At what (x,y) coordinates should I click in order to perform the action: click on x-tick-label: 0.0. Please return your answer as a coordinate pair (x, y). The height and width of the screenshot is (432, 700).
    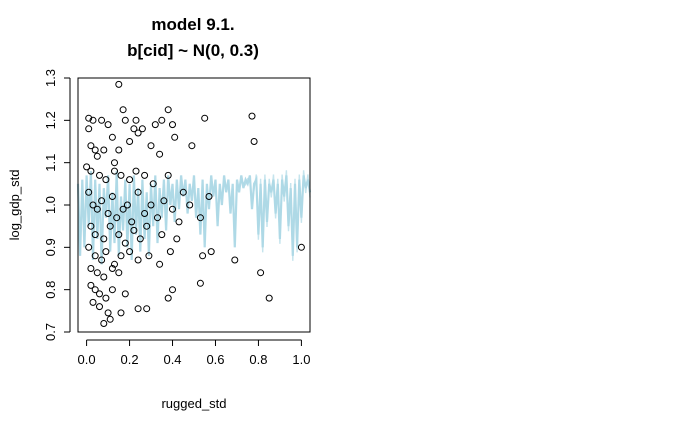
    Looking at the image, I should click on (87, 359).